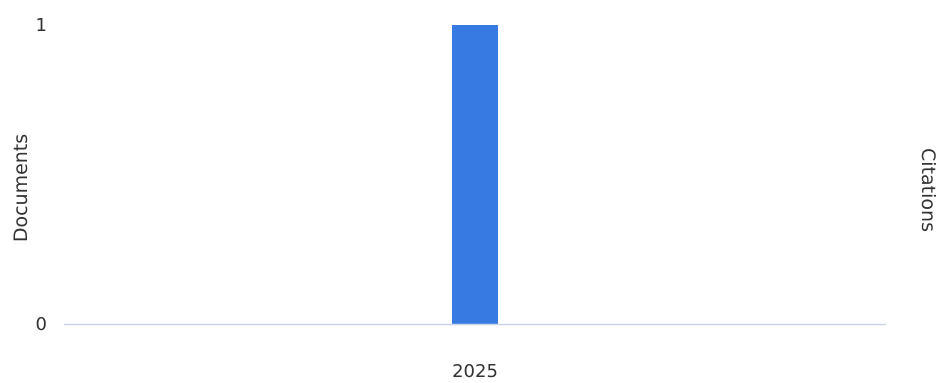 The image size is (942, 383). What do you see at coordinates (475, 371) in the screenshot?
I see `x-tick-label: 2025` at bounding box center [475, 371].